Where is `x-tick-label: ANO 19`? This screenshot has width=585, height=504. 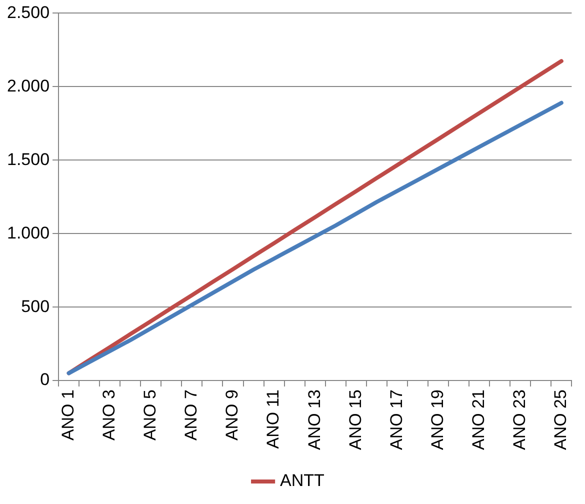
x-tick-label: ANO 19 is located at coordinates (437, 420).